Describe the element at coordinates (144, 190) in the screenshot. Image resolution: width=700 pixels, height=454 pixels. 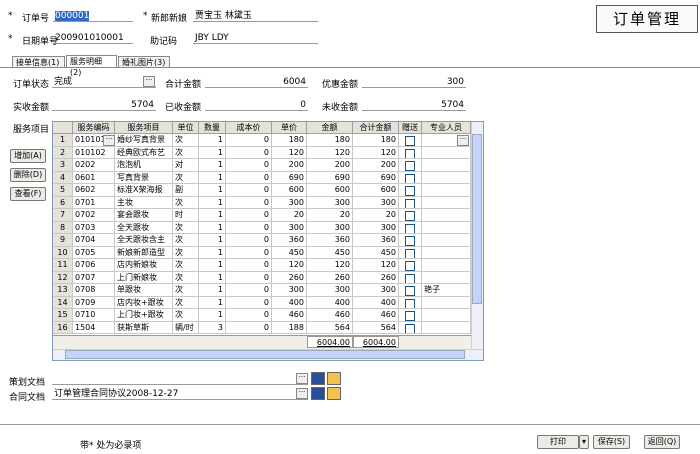
I see `grid-cell: 标准X架海报` at that location.